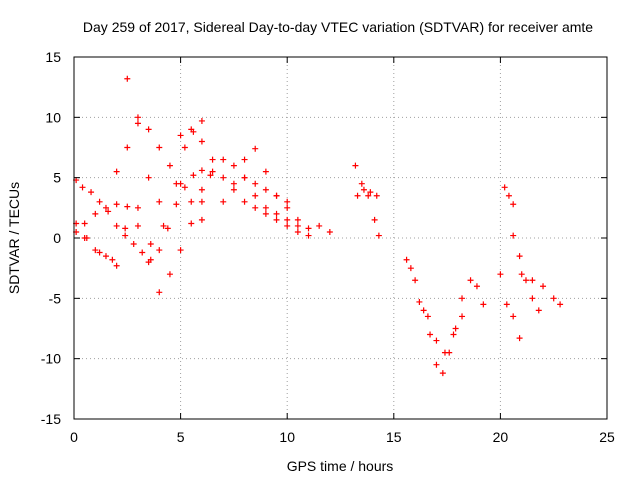  What do you see at coordinates (340, 466) in the screenshot?
I see `x-axis-label: GPS time / hours` at bounding box center [340, 466].